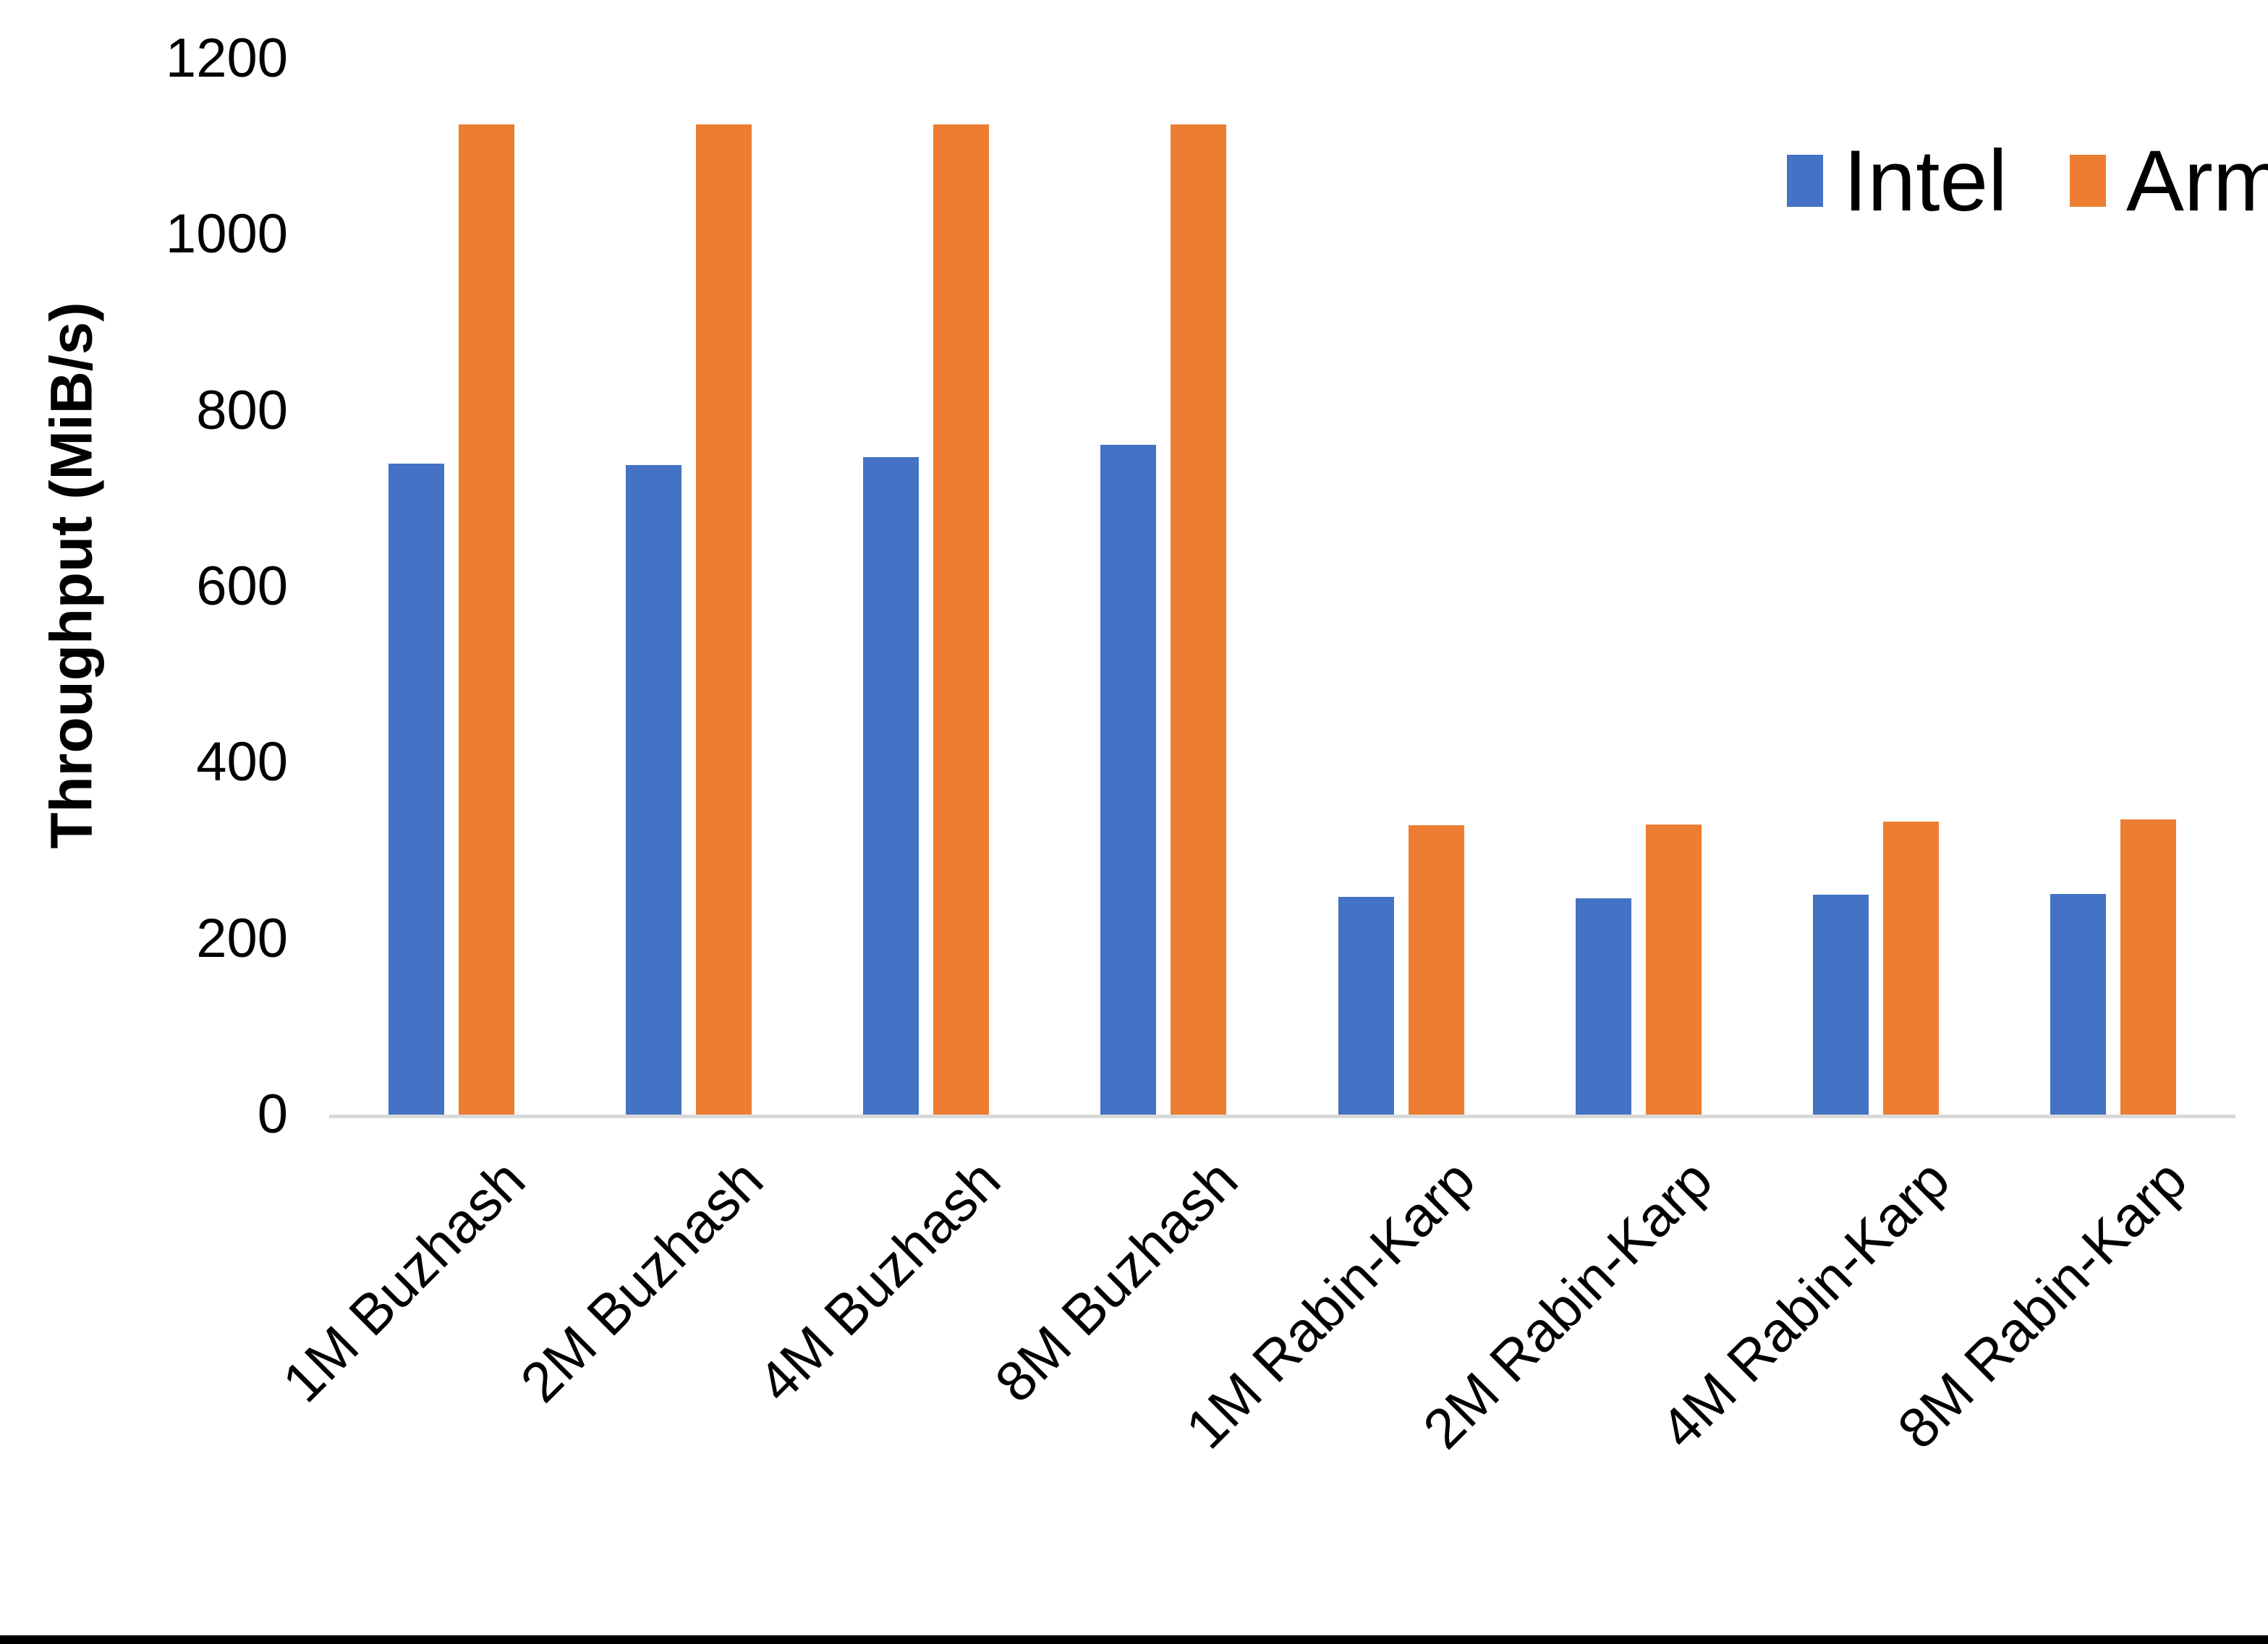 Image resolution: width=2268 pixels, height=1644 pixels. What do you see at coordinates (1805, 181) in the screenshot?
I see `legend-swatch-intel` at bounding box center [1805, 181].